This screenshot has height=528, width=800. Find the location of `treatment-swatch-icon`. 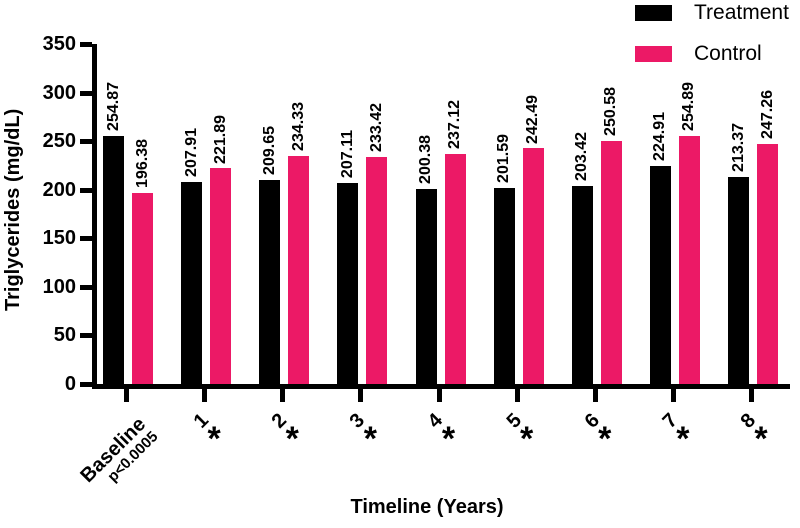

treatment-swatch-icon is located at coordinates (653, 13).